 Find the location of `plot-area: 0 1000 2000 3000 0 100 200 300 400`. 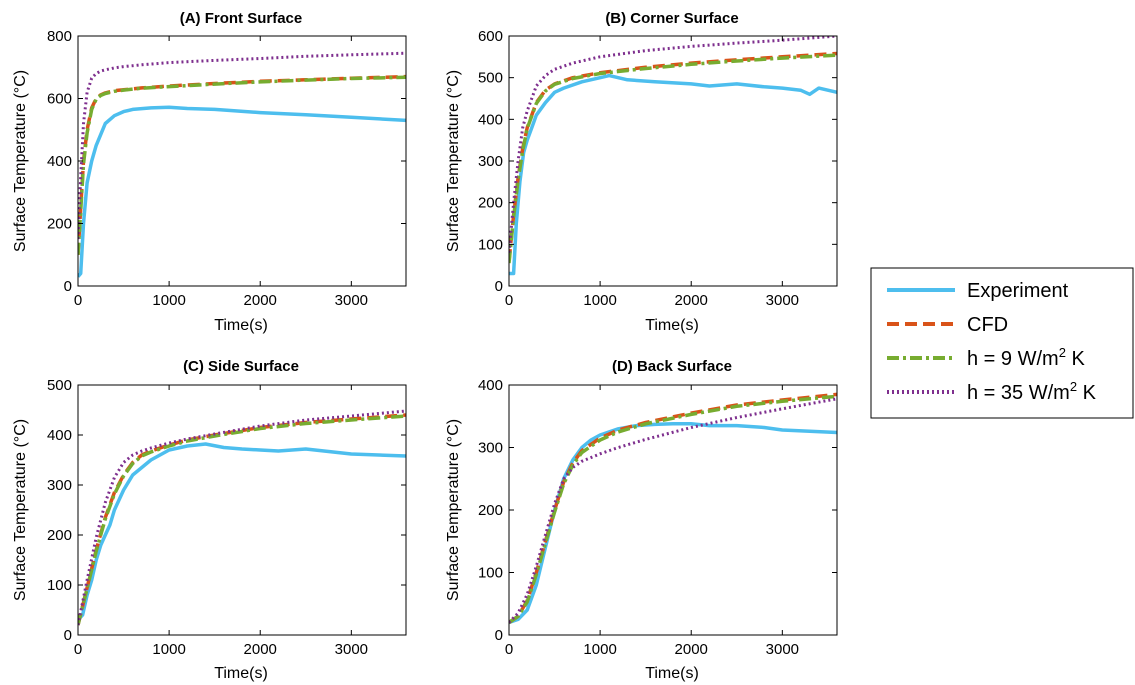

plot-area: 0 1000 2000 3000 0 100 200 300 400 is located at coordinates (658, 517).